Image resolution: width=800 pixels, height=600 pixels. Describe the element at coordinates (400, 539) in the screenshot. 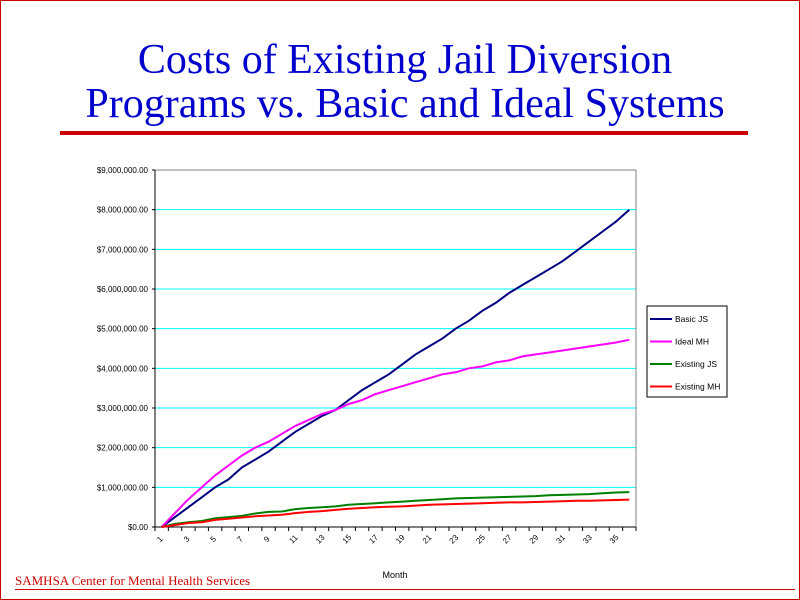

I see `x-tick-label: 19` at that location.